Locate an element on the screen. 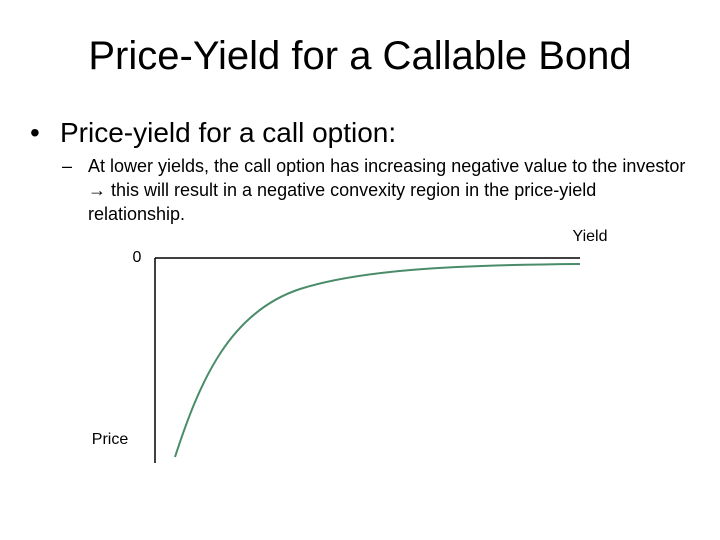  y-axis-label: Price is located at coordinates (110, 439).